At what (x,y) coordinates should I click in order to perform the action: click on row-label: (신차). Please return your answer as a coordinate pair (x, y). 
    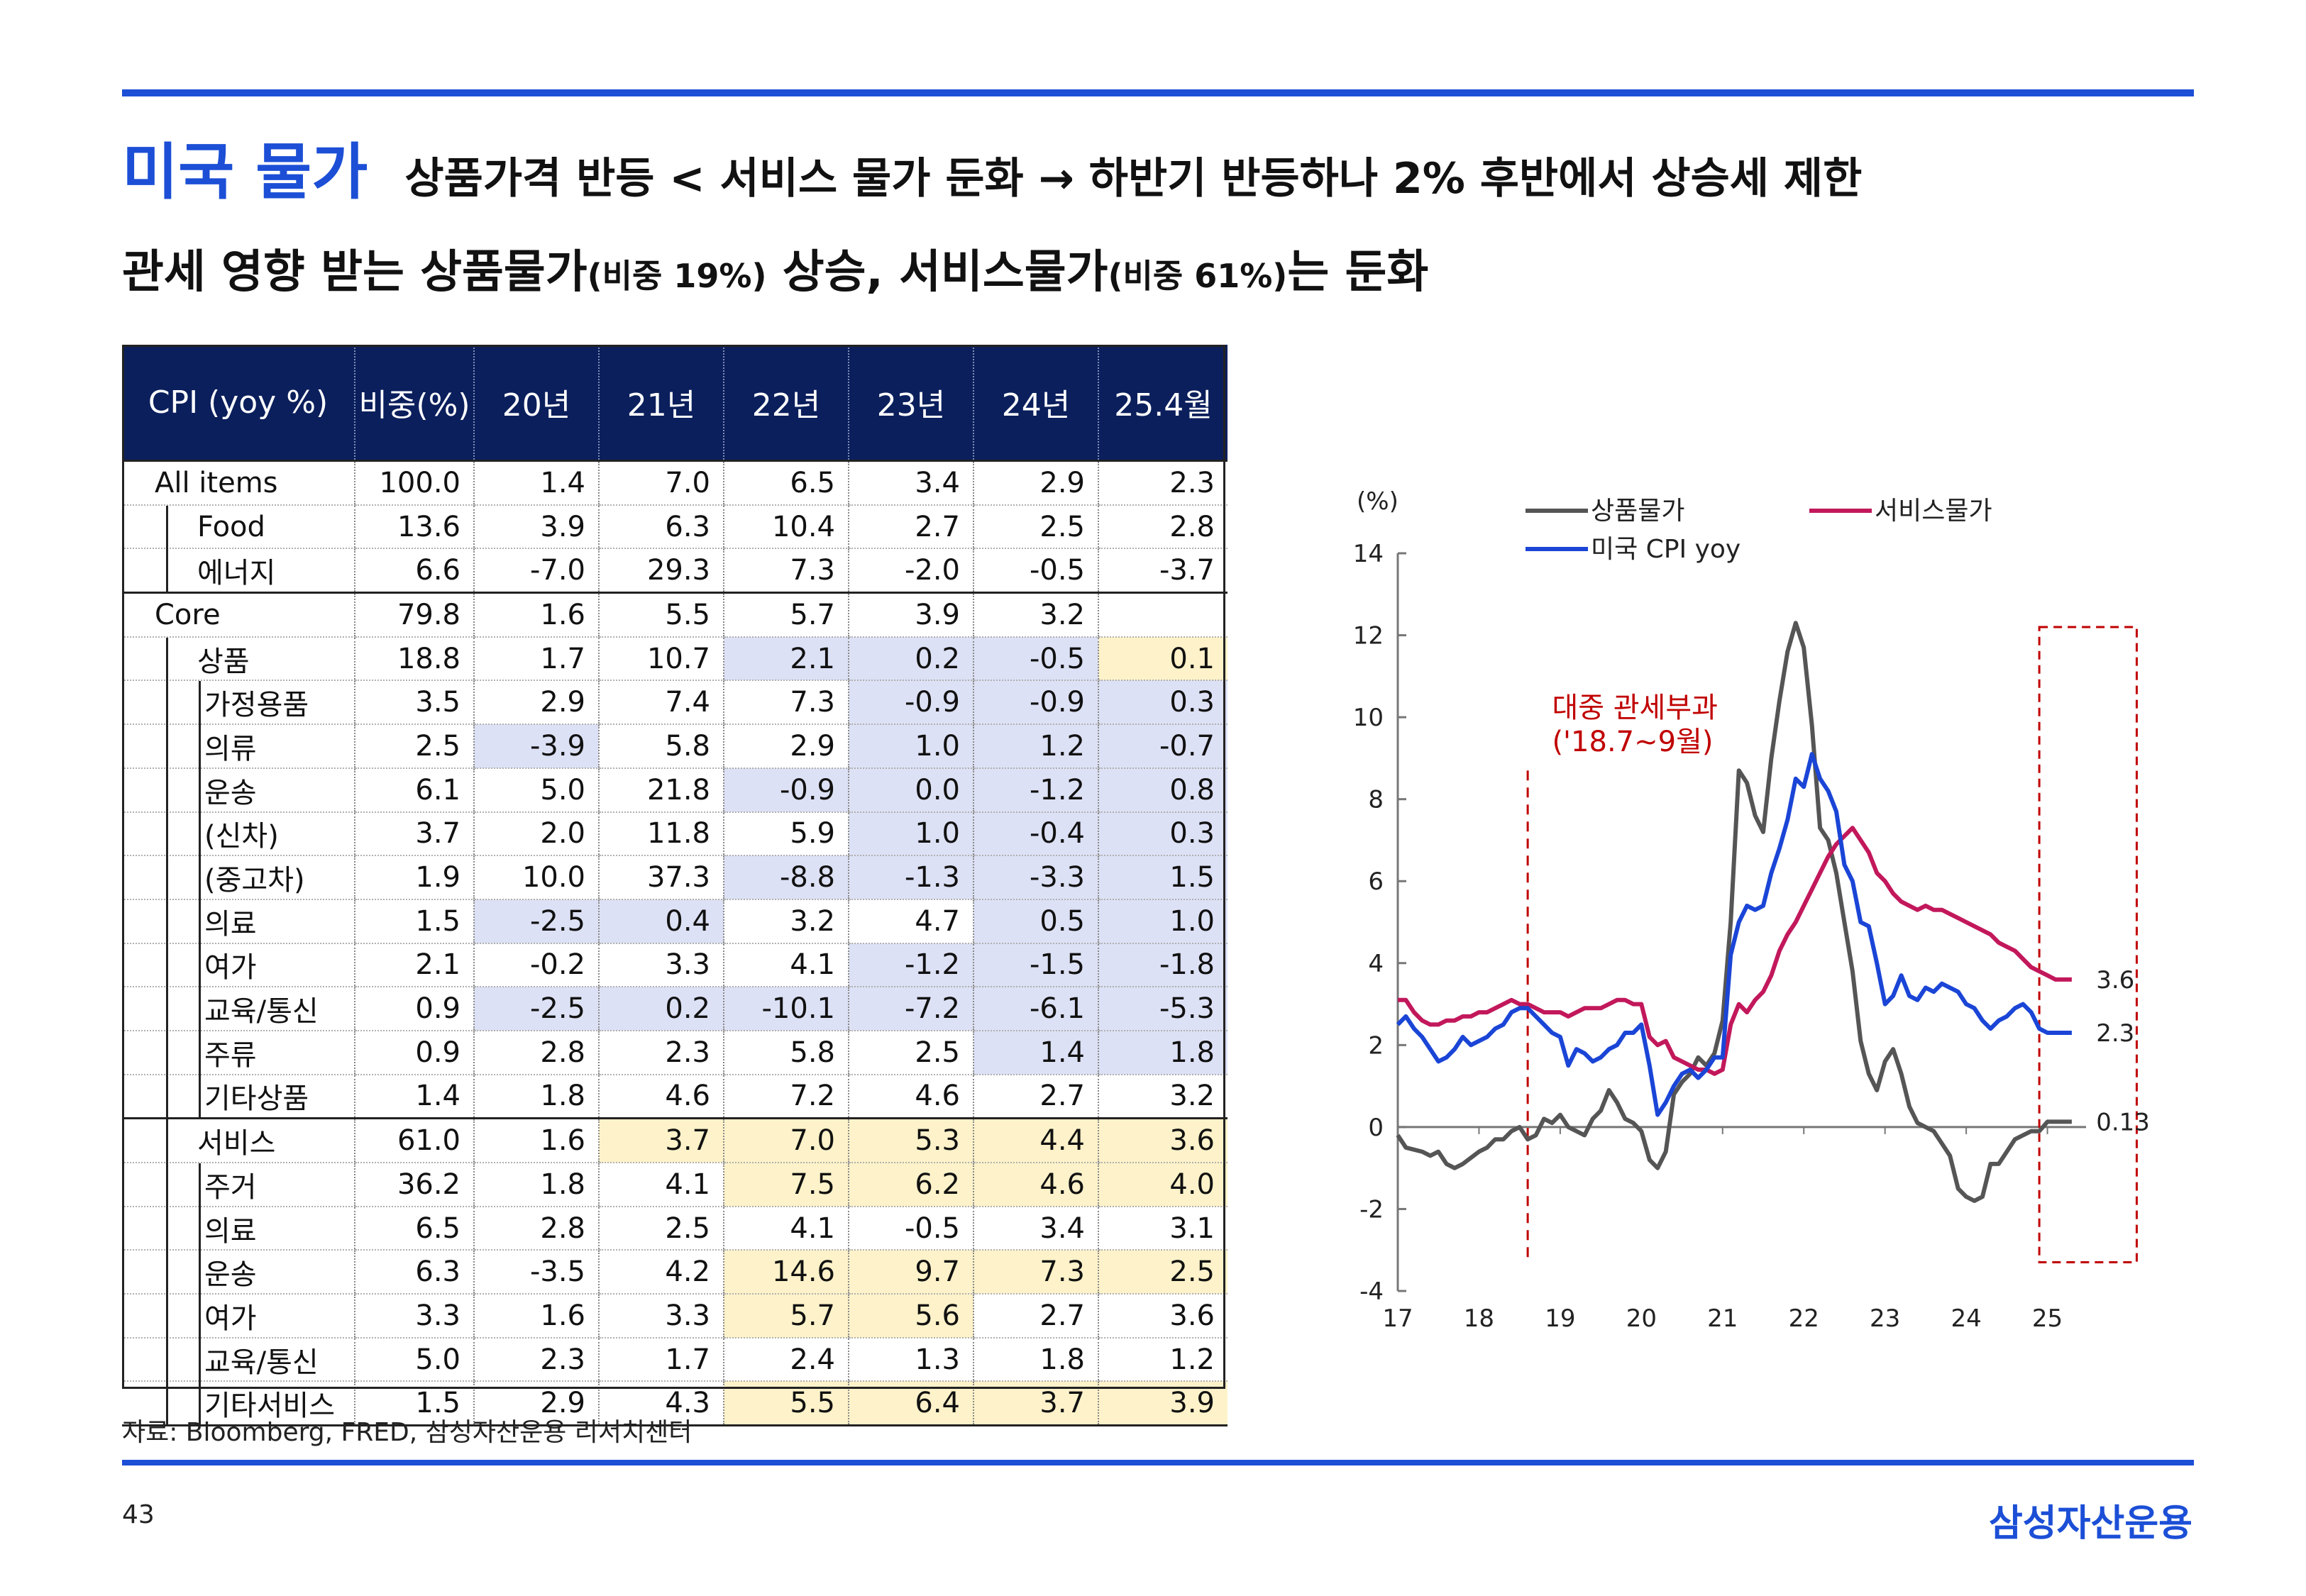
    Looking at the image, I should click on (242, 837).